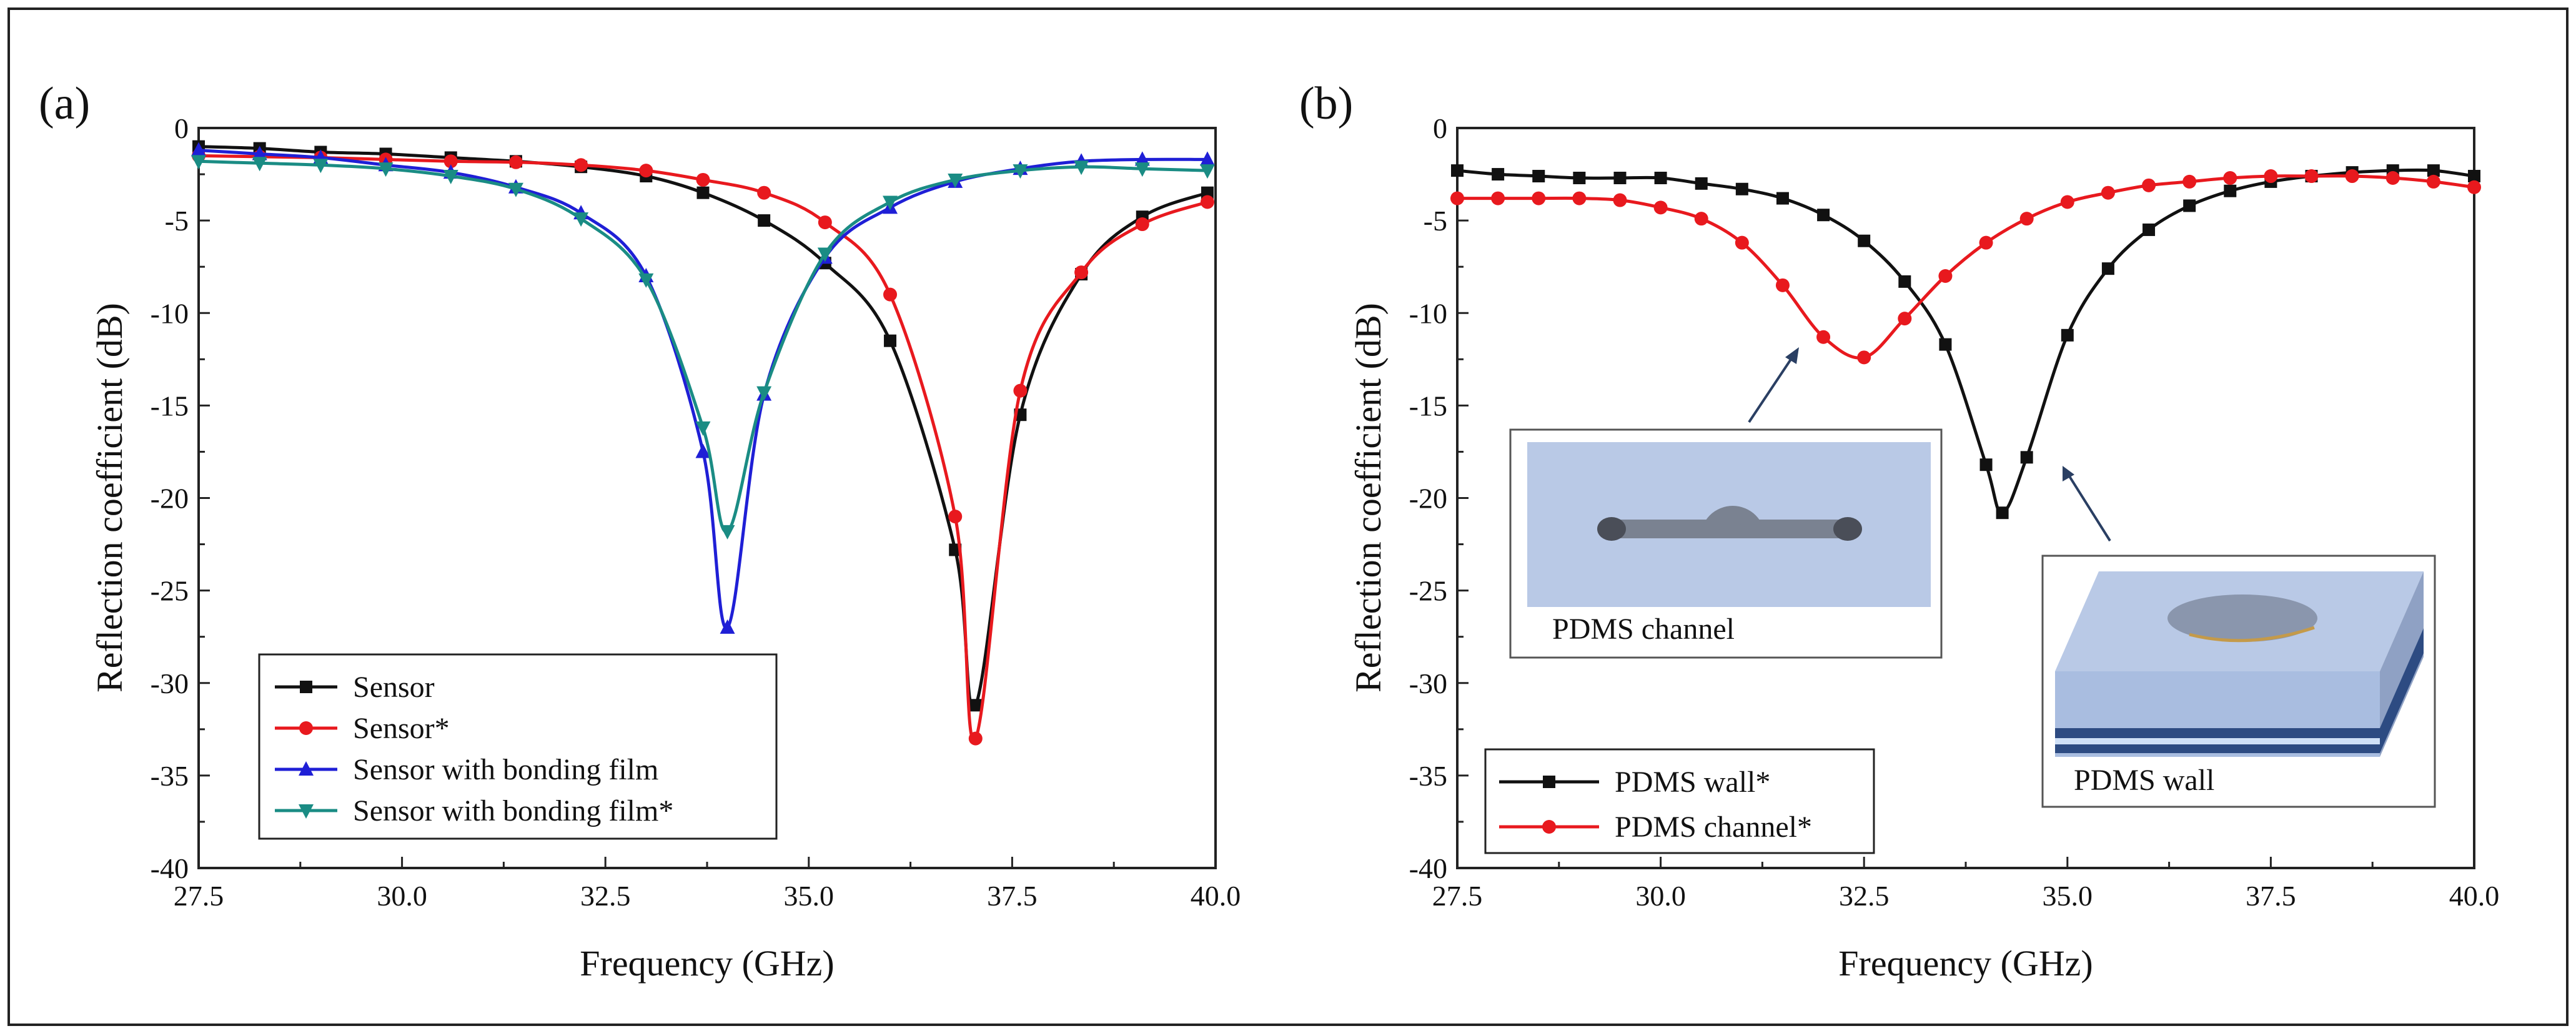 The height and width of the screenshot is (1036, 2576). Describe the element at coordinates (2402, 690) in the screenshot. I see `wall-layer-side` at that location.